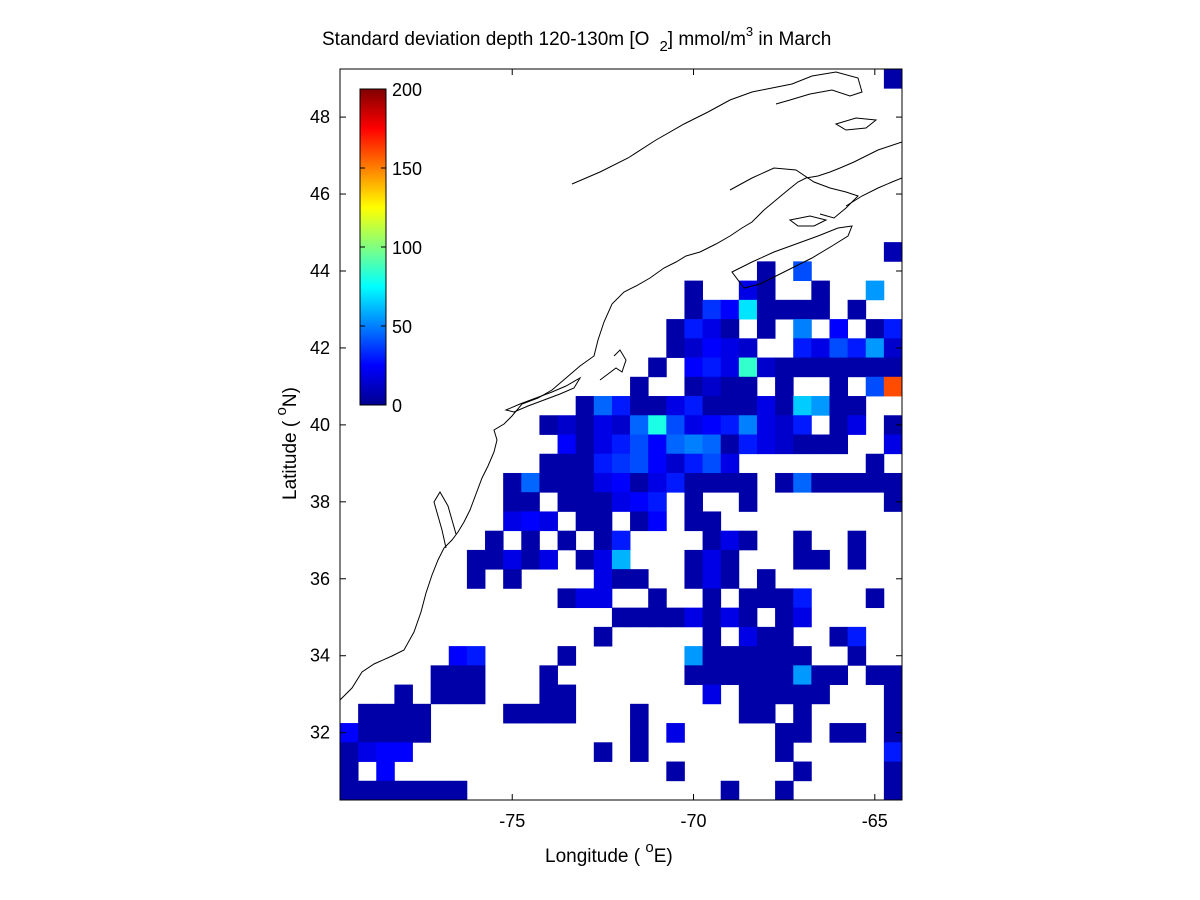 This screenshot has height=900, width=1200. Describe the element at coordinates (856, 124) in the screenshot. I see `coastline-anticosti` at that location.